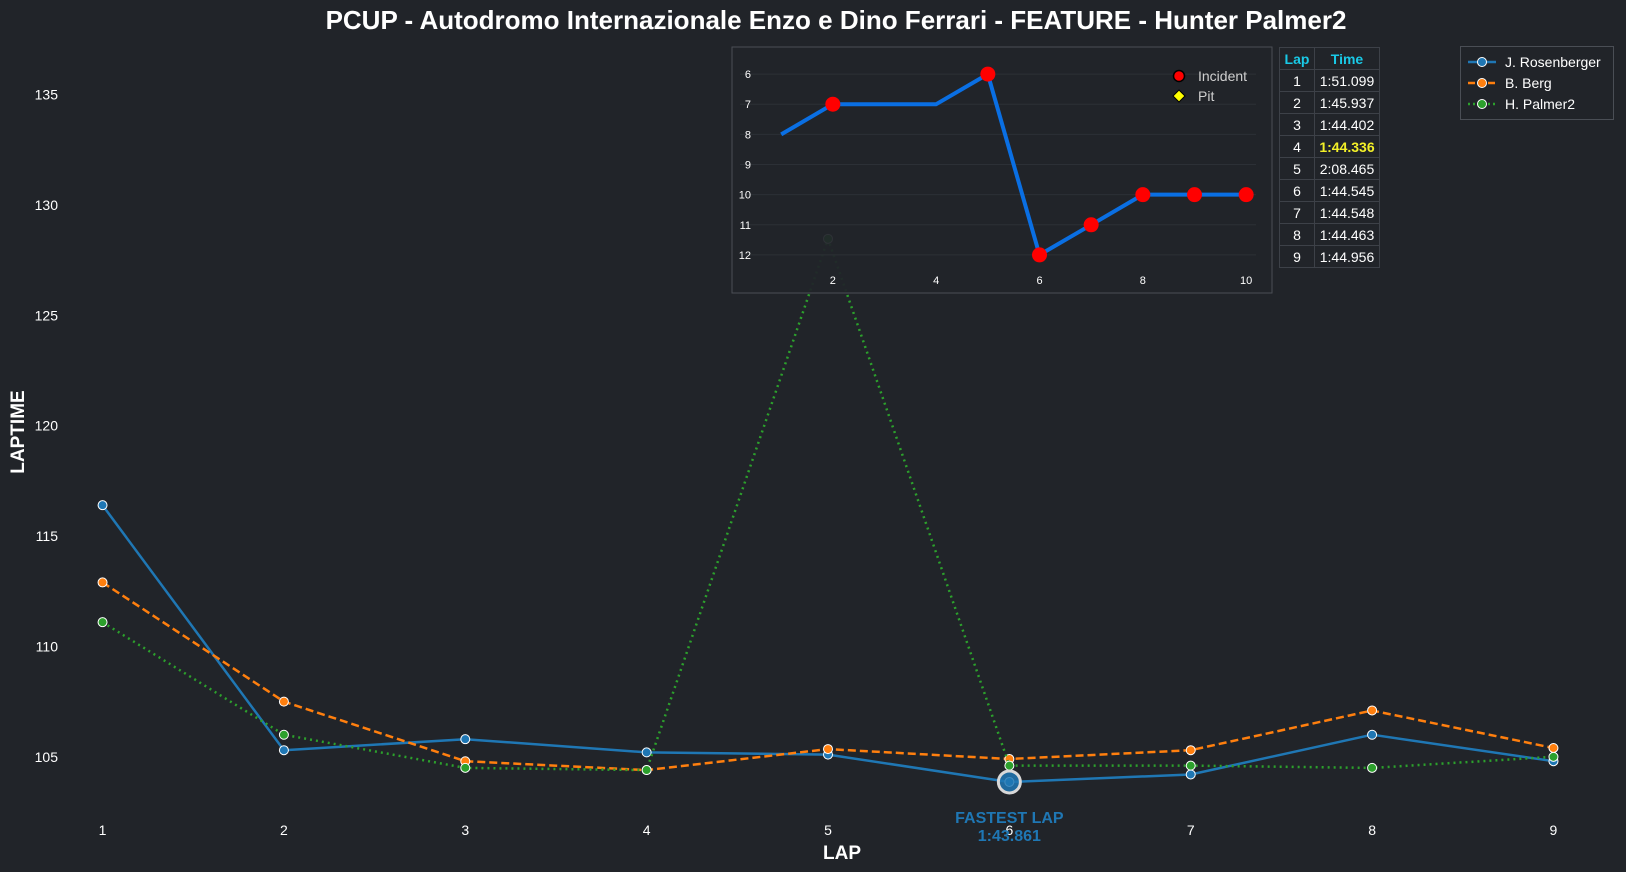  Describe the element at coordinates (1347, 190) in the screenshot. I see `lap-time: 1:44.545` at that location.